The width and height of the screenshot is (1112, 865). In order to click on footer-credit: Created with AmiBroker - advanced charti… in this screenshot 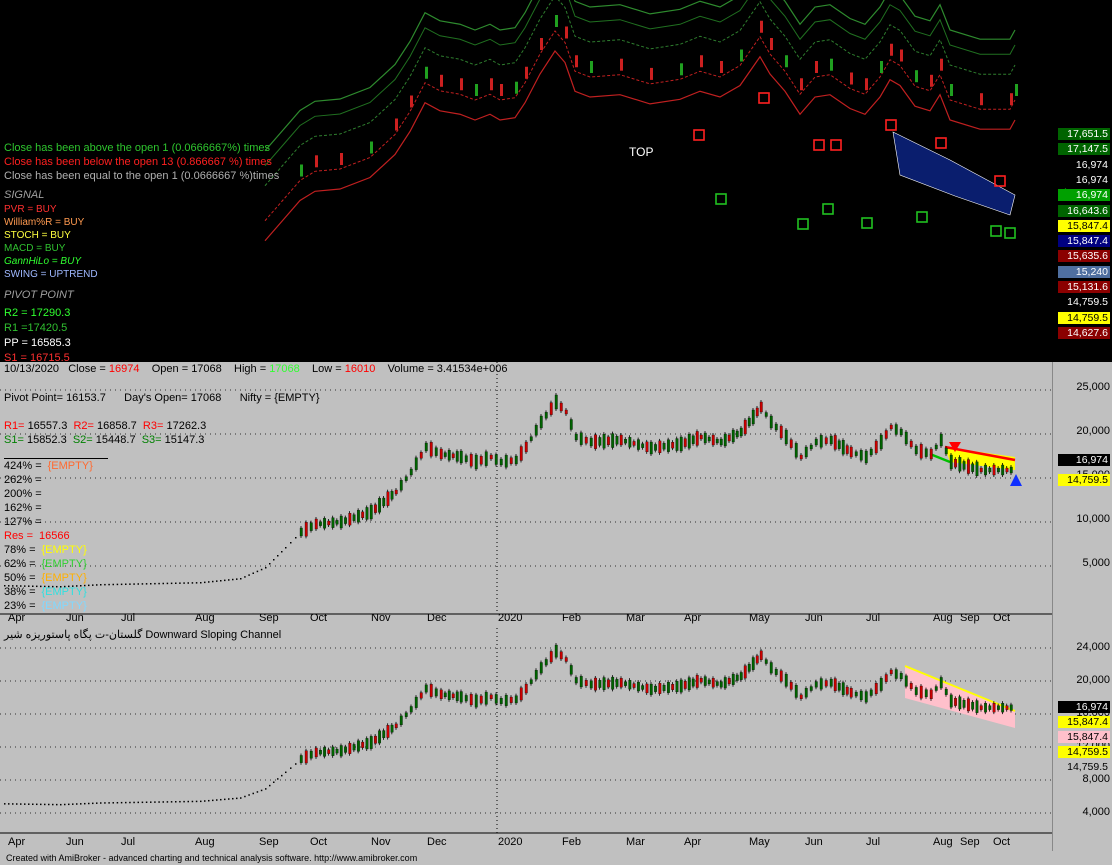, I will do `click(556, 858)`.